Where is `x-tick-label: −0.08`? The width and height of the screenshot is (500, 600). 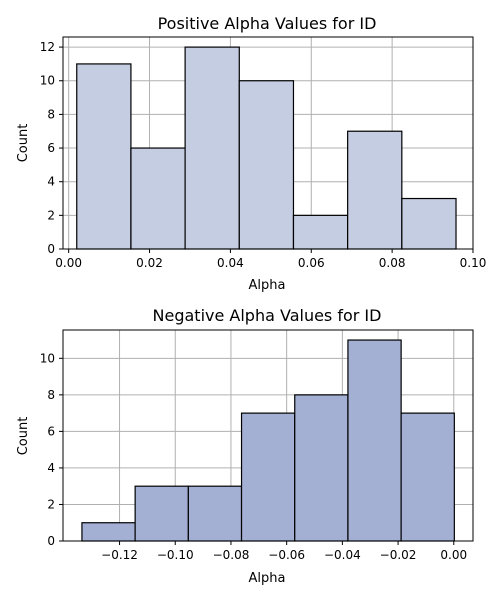 x-tick-label: −0.08 is located at coordinates (231, 555).